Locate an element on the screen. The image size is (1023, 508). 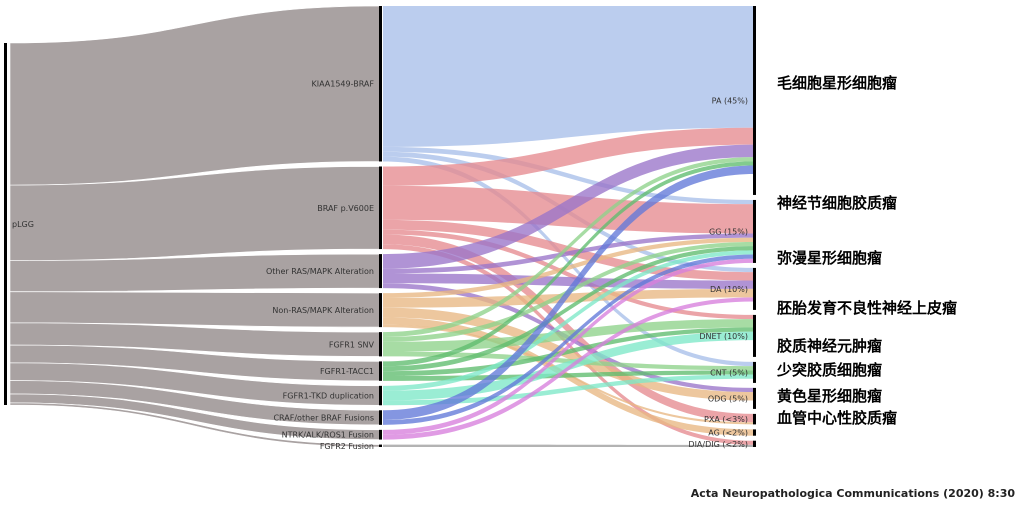
target-cn-label-cnt-5: 胶质神经元肿瘤 is located at coordinates (829, 346).